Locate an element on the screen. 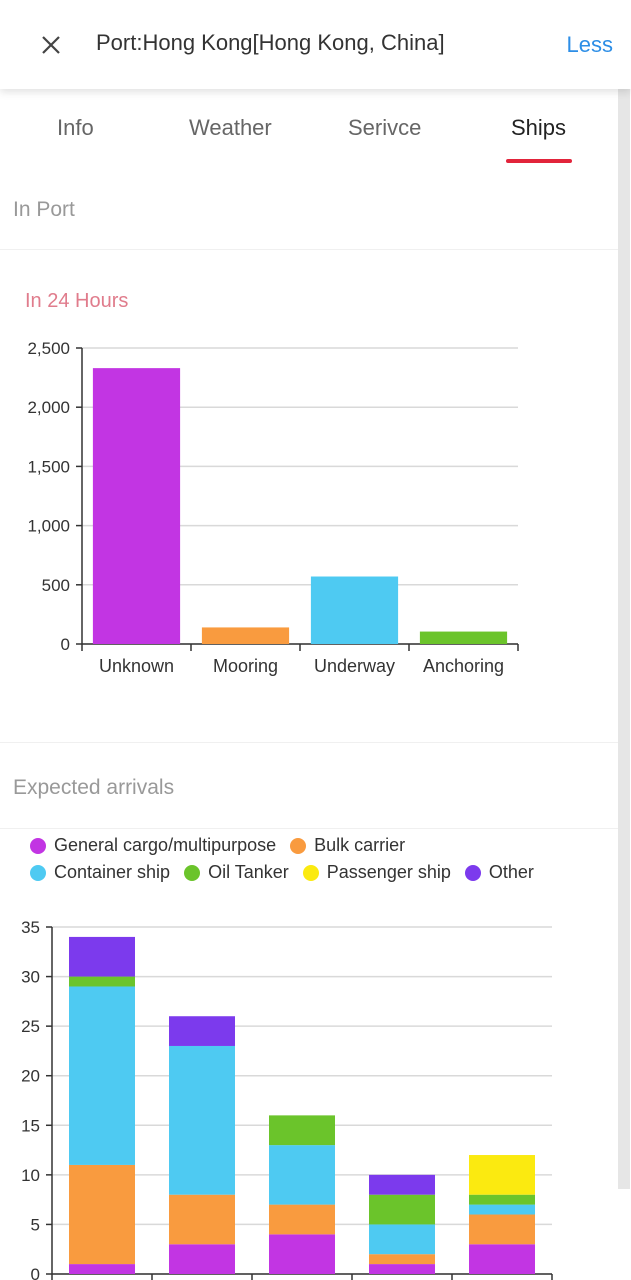  scrollbar is located at coordinates (624, 639).